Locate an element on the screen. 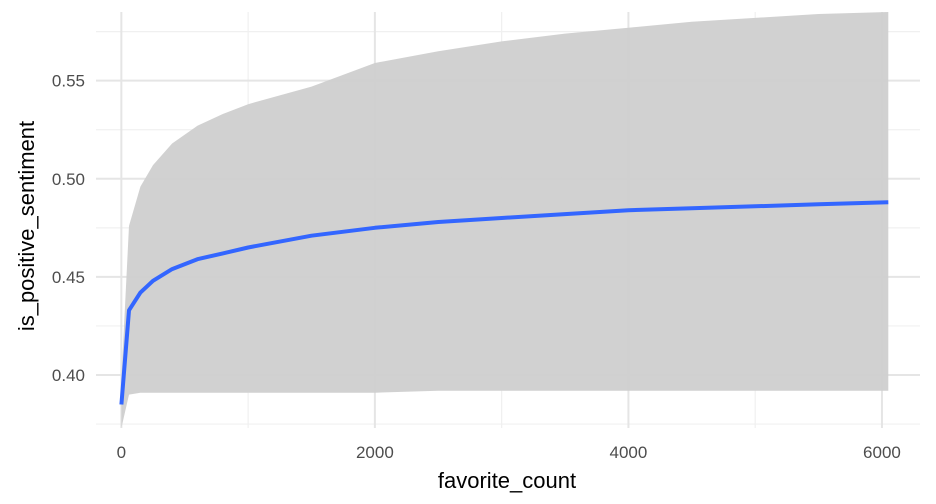 The height and width of the screenshot is (504, 936). y-axis-ticks: 0.40 0.45 0.50 0.55 is located at coordinates (68, 228).